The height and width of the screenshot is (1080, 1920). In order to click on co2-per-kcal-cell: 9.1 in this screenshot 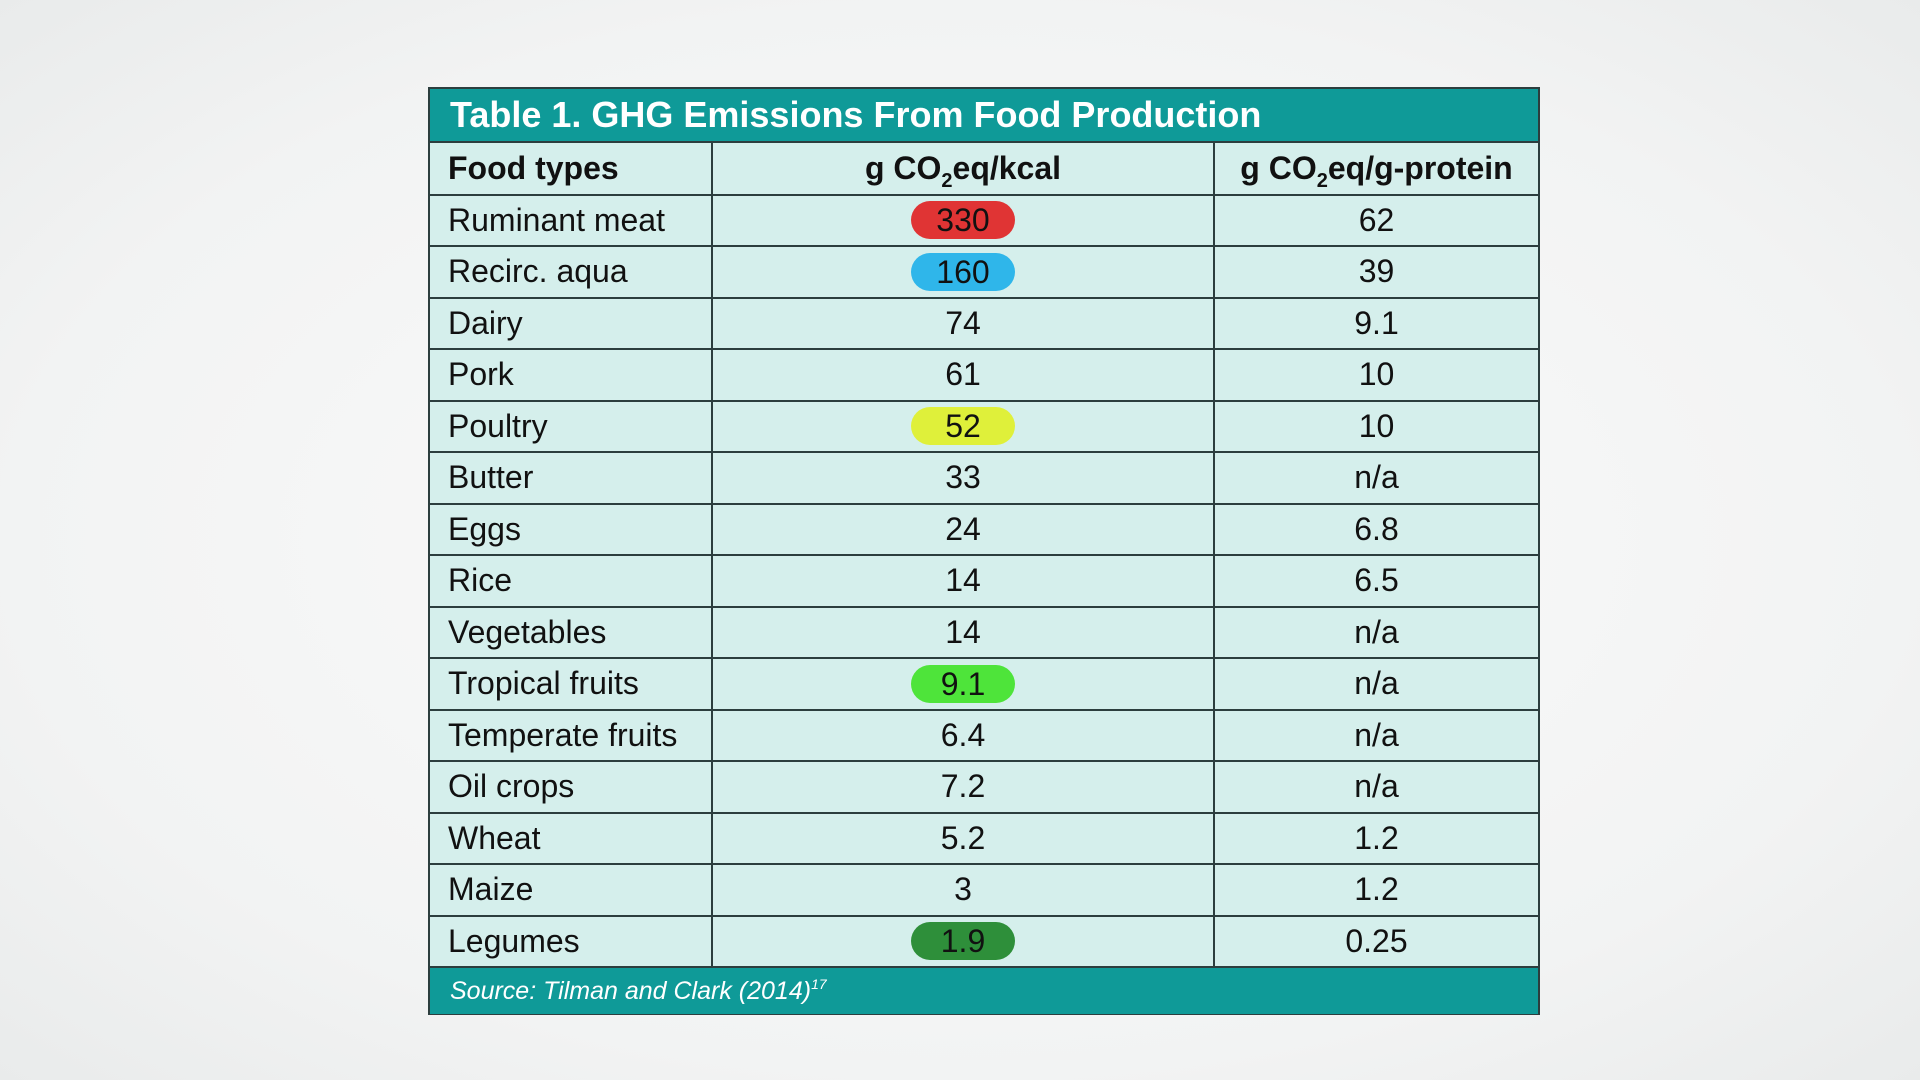, I will do `click(963, 684)`.